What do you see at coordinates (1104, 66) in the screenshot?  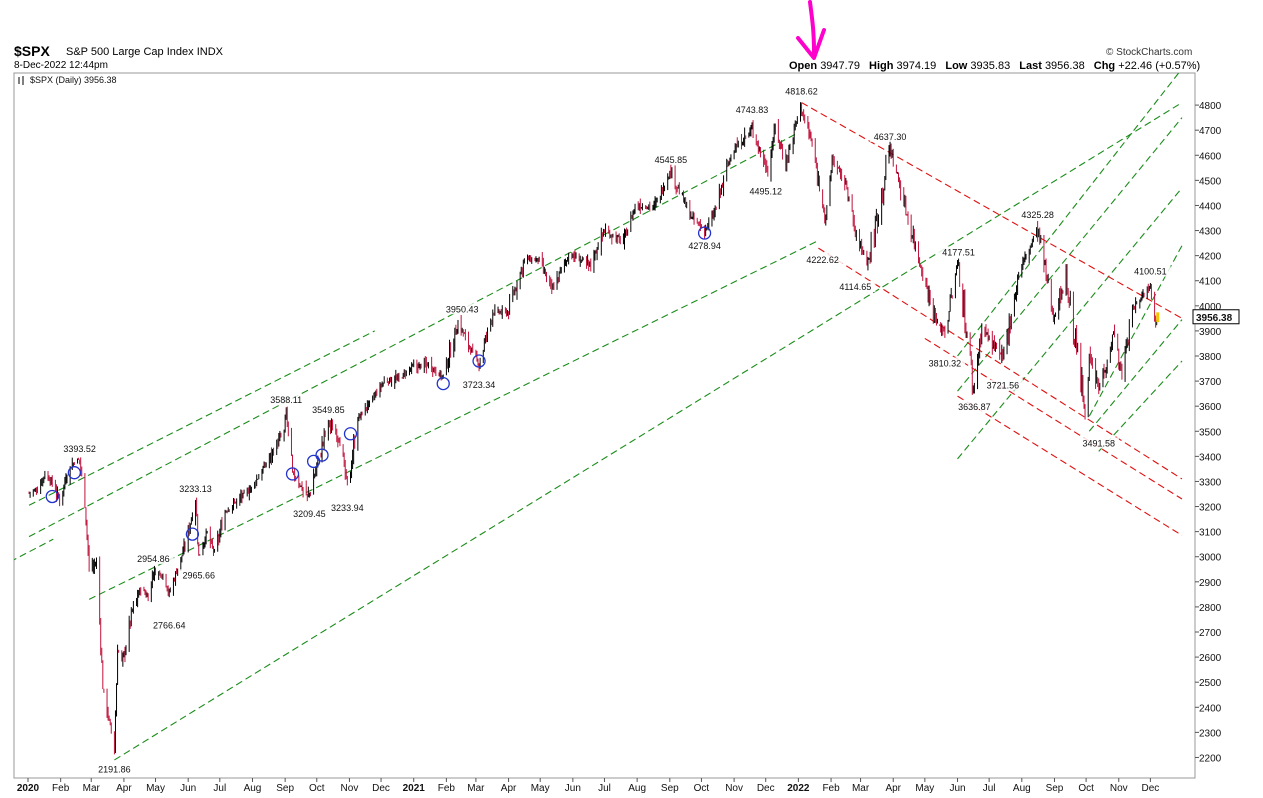 I see `chg-label: Chg` at bounding box center [1104, 66].